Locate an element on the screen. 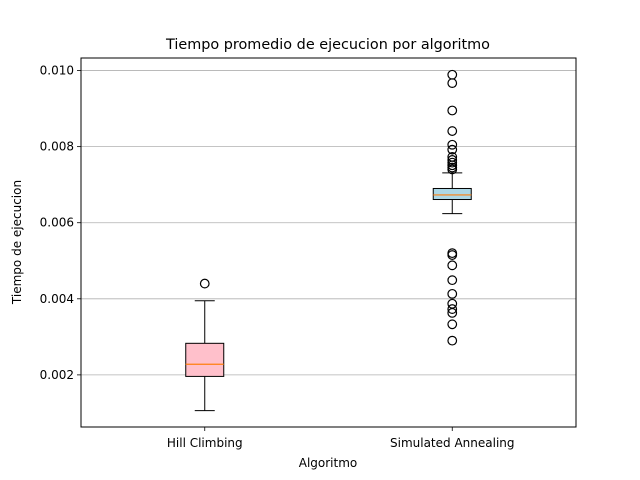 The image size is (640, 480). x-axis: Hill Climbing Simulated Annealing is located at coordinates (341, 438).